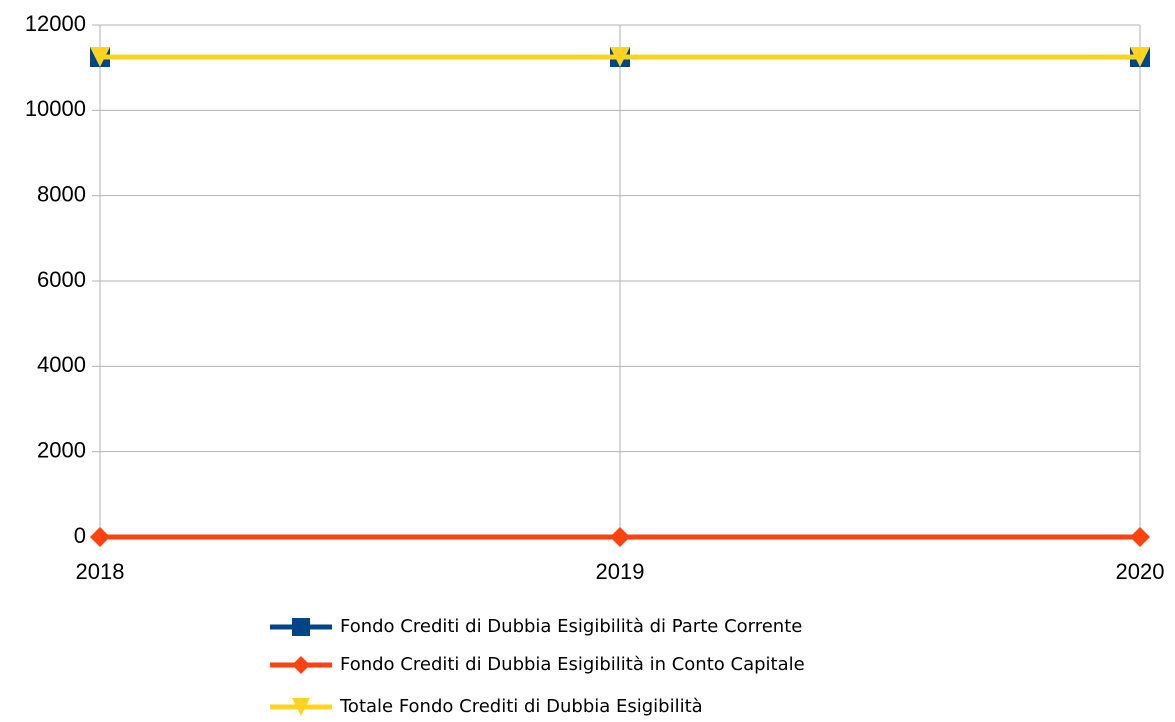  I want to click on x-tick-label: 2020, so click(1140, 571).